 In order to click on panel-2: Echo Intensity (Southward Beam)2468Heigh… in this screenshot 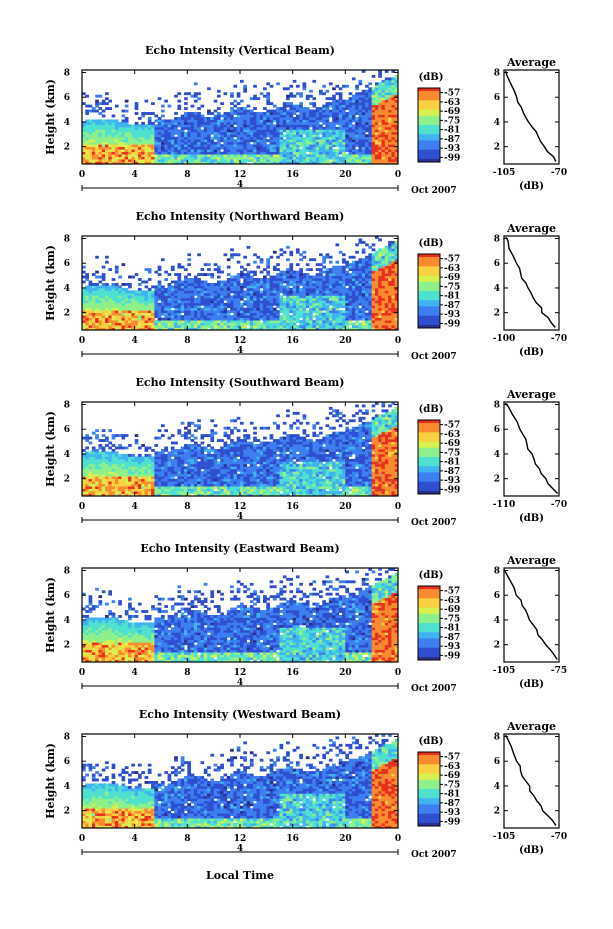, I will do `click(305, 452)`.